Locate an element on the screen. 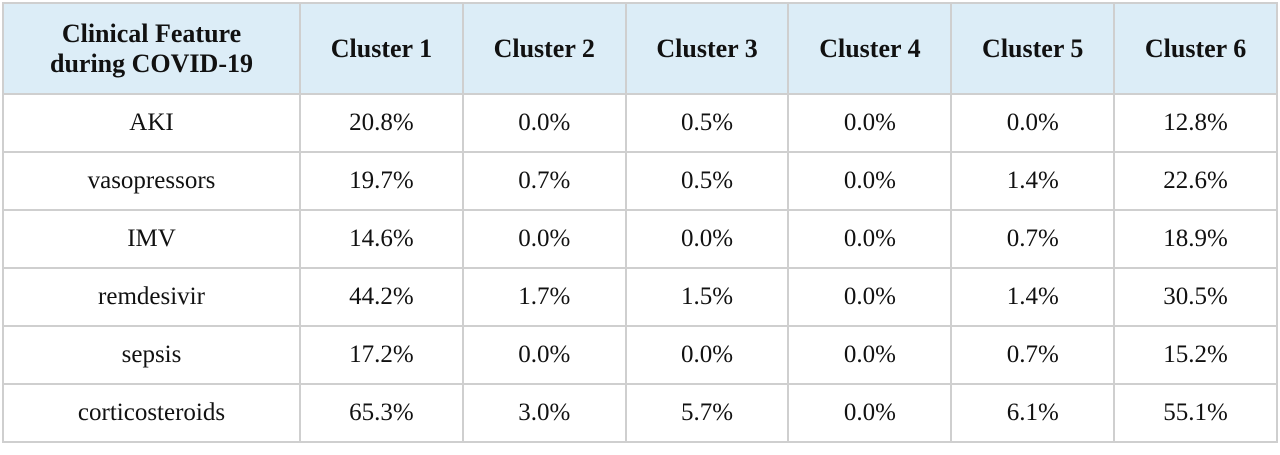 The height and width of the screenshot is (455, 1280). cell: 3.0% is located at coordinates (544, 413).